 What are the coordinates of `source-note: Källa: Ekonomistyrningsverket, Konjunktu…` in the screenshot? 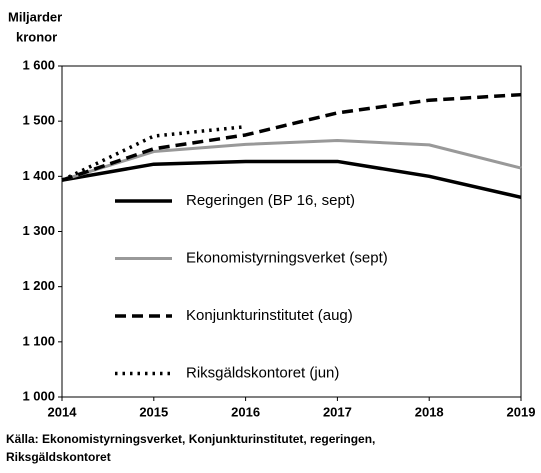 It's located at (190, 439).